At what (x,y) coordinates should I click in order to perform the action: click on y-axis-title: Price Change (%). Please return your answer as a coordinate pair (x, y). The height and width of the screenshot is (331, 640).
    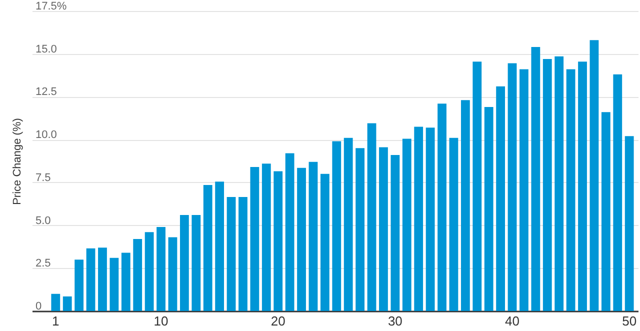
    Looking at the image, I should click on (18, 161).